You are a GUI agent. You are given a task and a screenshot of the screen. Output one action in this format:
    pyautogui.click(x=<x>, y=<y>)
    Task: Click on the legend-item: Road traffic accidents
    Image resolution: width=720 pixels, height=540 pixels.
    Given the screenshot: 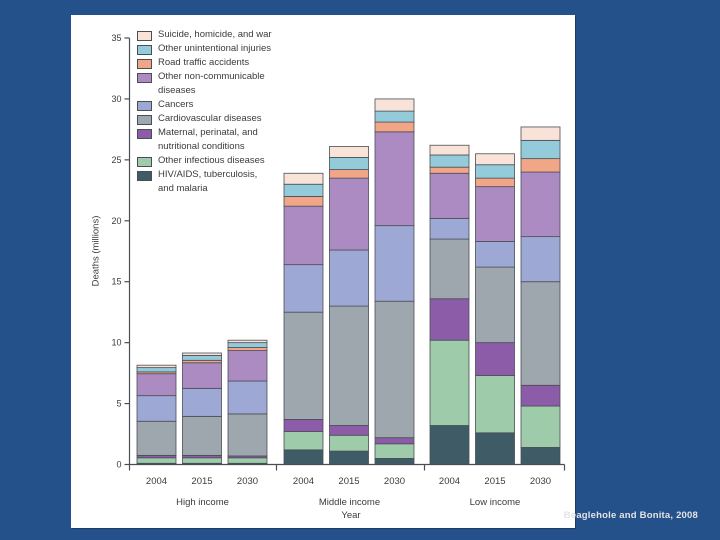 What is the action you would take?
    pyautogui.click(x=212, y=63)
    